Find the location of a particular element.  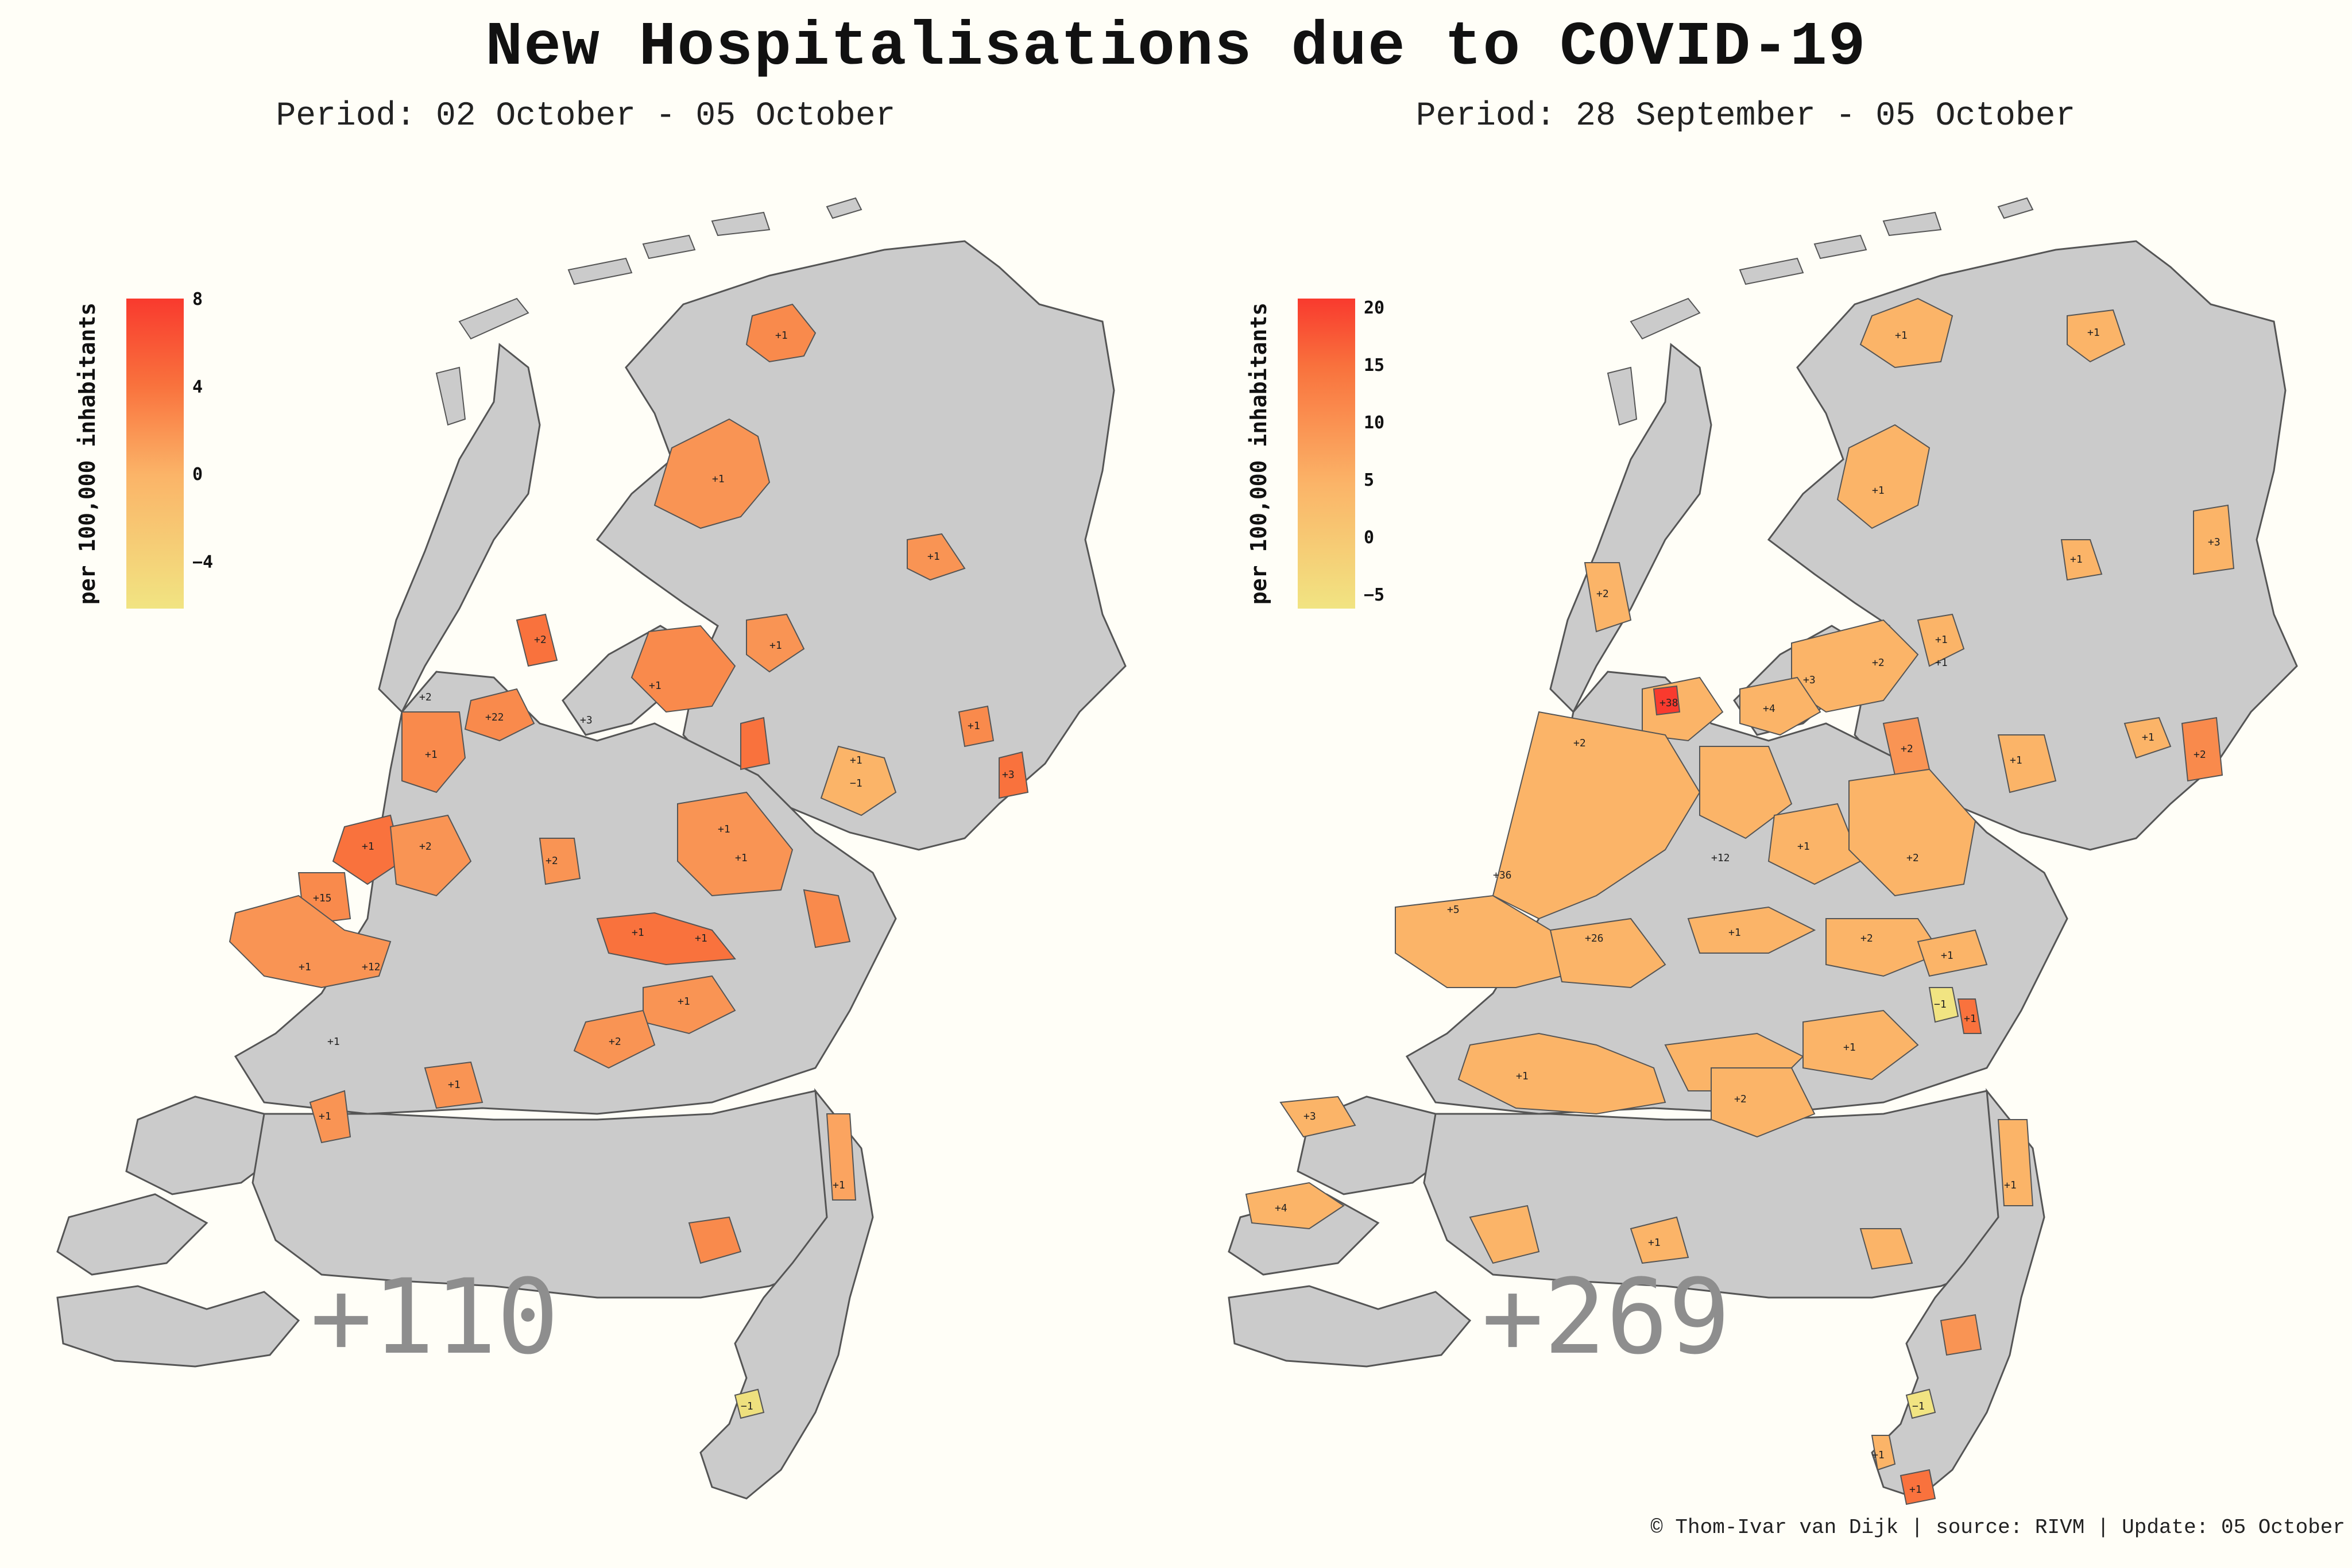

left-map-subtitle: Period: 02 October - 05 October is located at coordinates (586, 116).